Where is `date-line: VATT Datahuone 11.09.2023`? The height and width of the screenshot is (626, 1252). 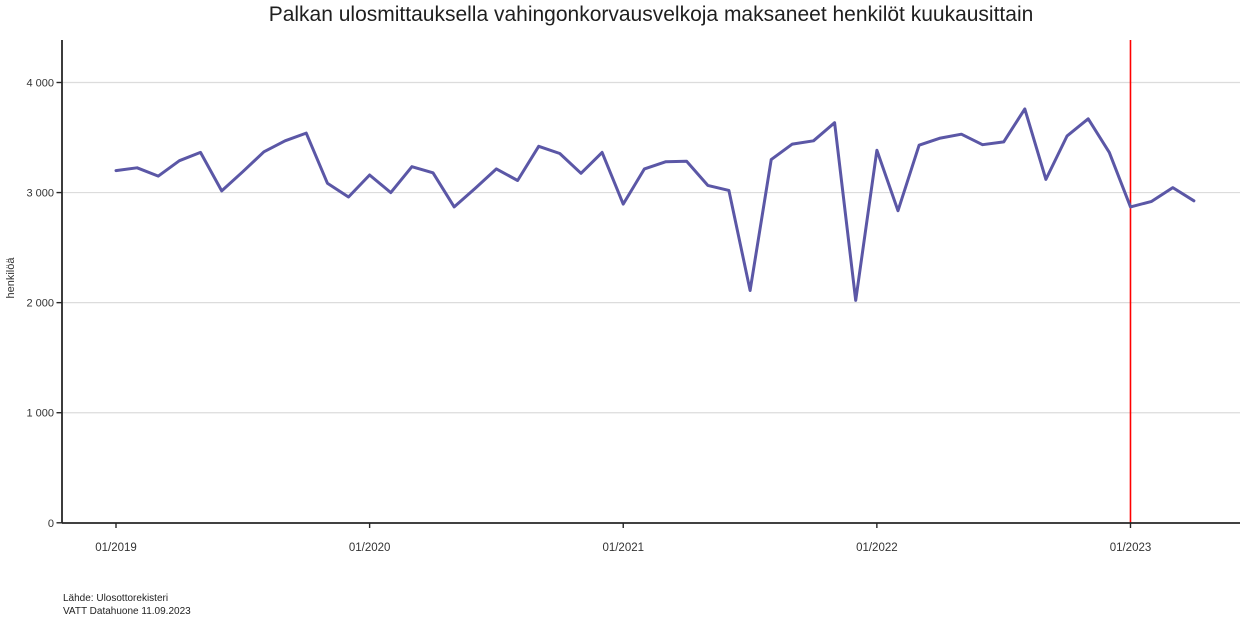
date-line: VATT Datahuone 11.09.2023 is located at coordinates (127, 611).